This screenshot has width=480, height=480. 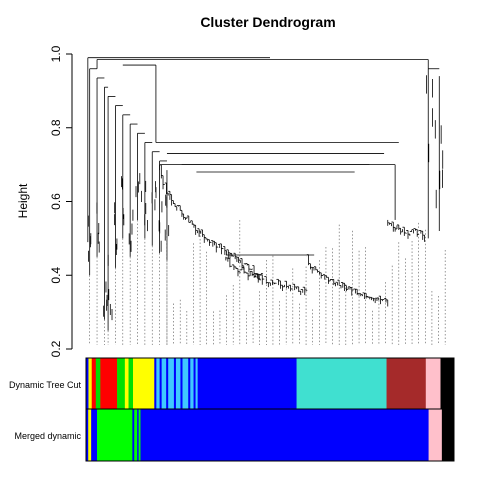 I want to click on y-axis: 0.2 0.4 0.6 0.8 1.0, so click(x=61, y=201).